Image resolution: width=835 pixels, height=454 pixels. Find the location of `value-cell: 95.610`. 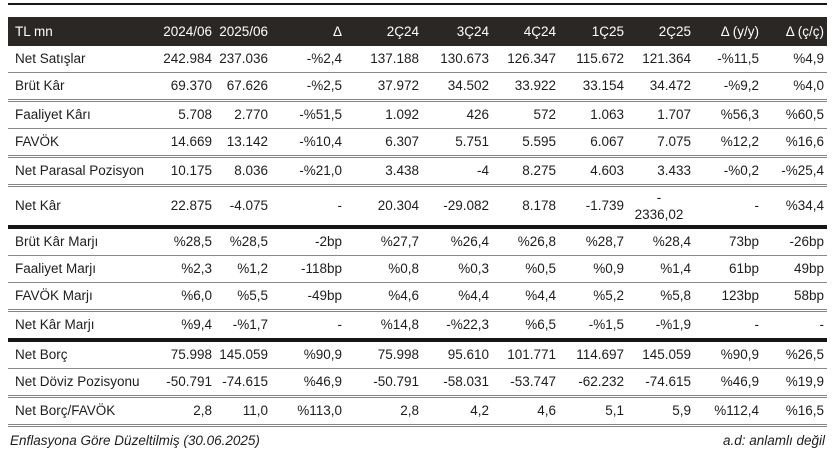

value-cell: 95.610 is located at coordinates (457, 354).